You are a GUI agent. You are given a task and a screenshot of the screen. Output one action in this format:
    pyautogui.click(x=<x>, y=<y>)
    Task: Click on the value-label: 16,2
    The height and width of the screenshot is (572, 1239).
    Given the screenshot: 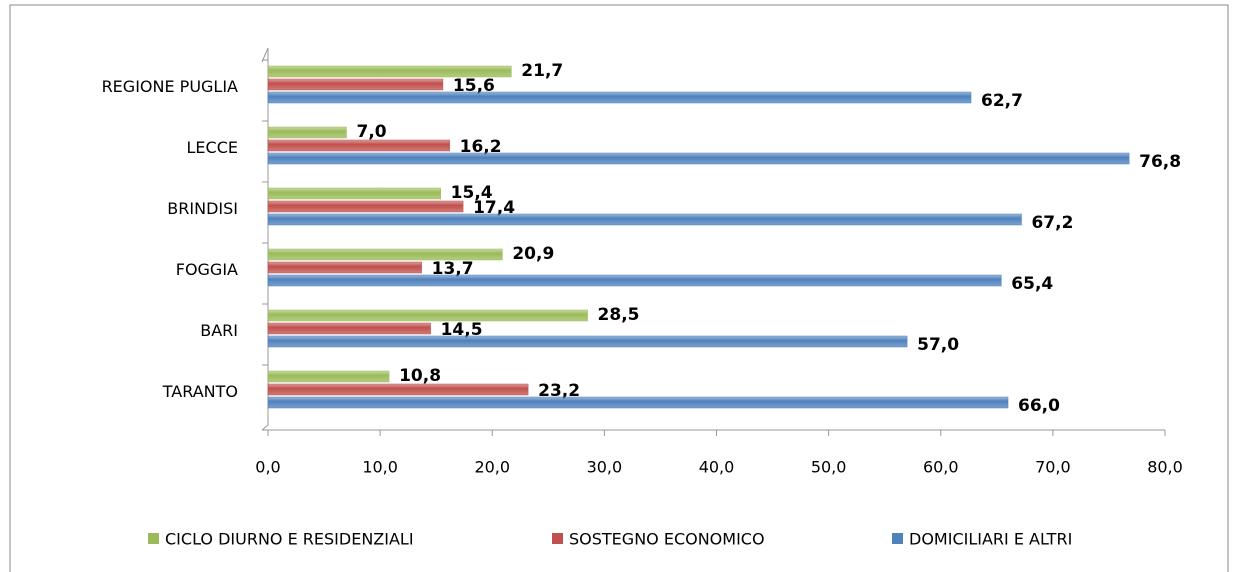 What is the action you would take?
    pyautogui.click(x=481, y=147)
    